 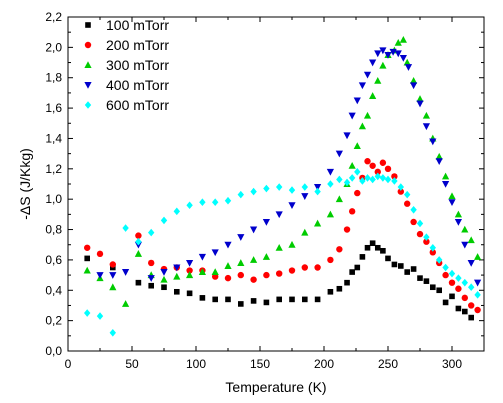 I want to click on y-axis-title: -ΔS (J/Kkg), so click(x=25, y=184).